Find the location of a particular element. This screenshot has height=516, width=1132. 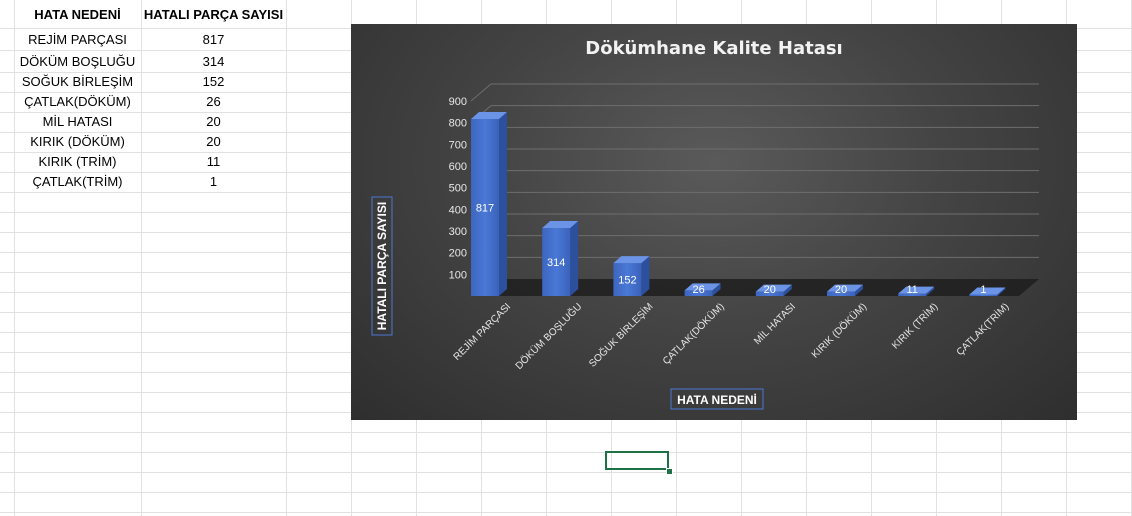

table-cell-cause: ÇATLAK(DÖKÜM) is located at coordinates (77, 101).